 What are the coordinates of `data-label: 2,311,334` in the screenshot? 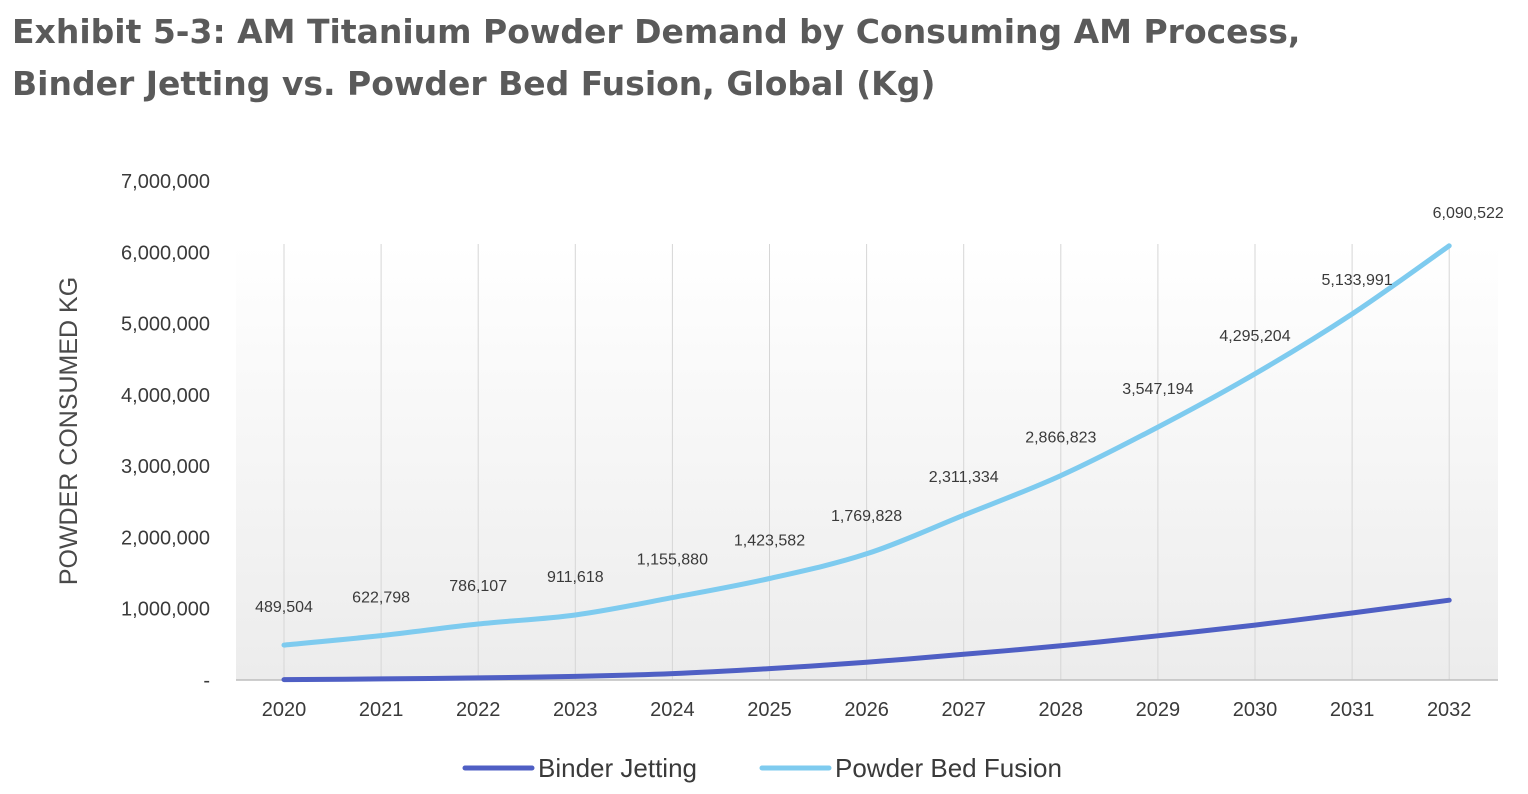 It's located at (964, 477).